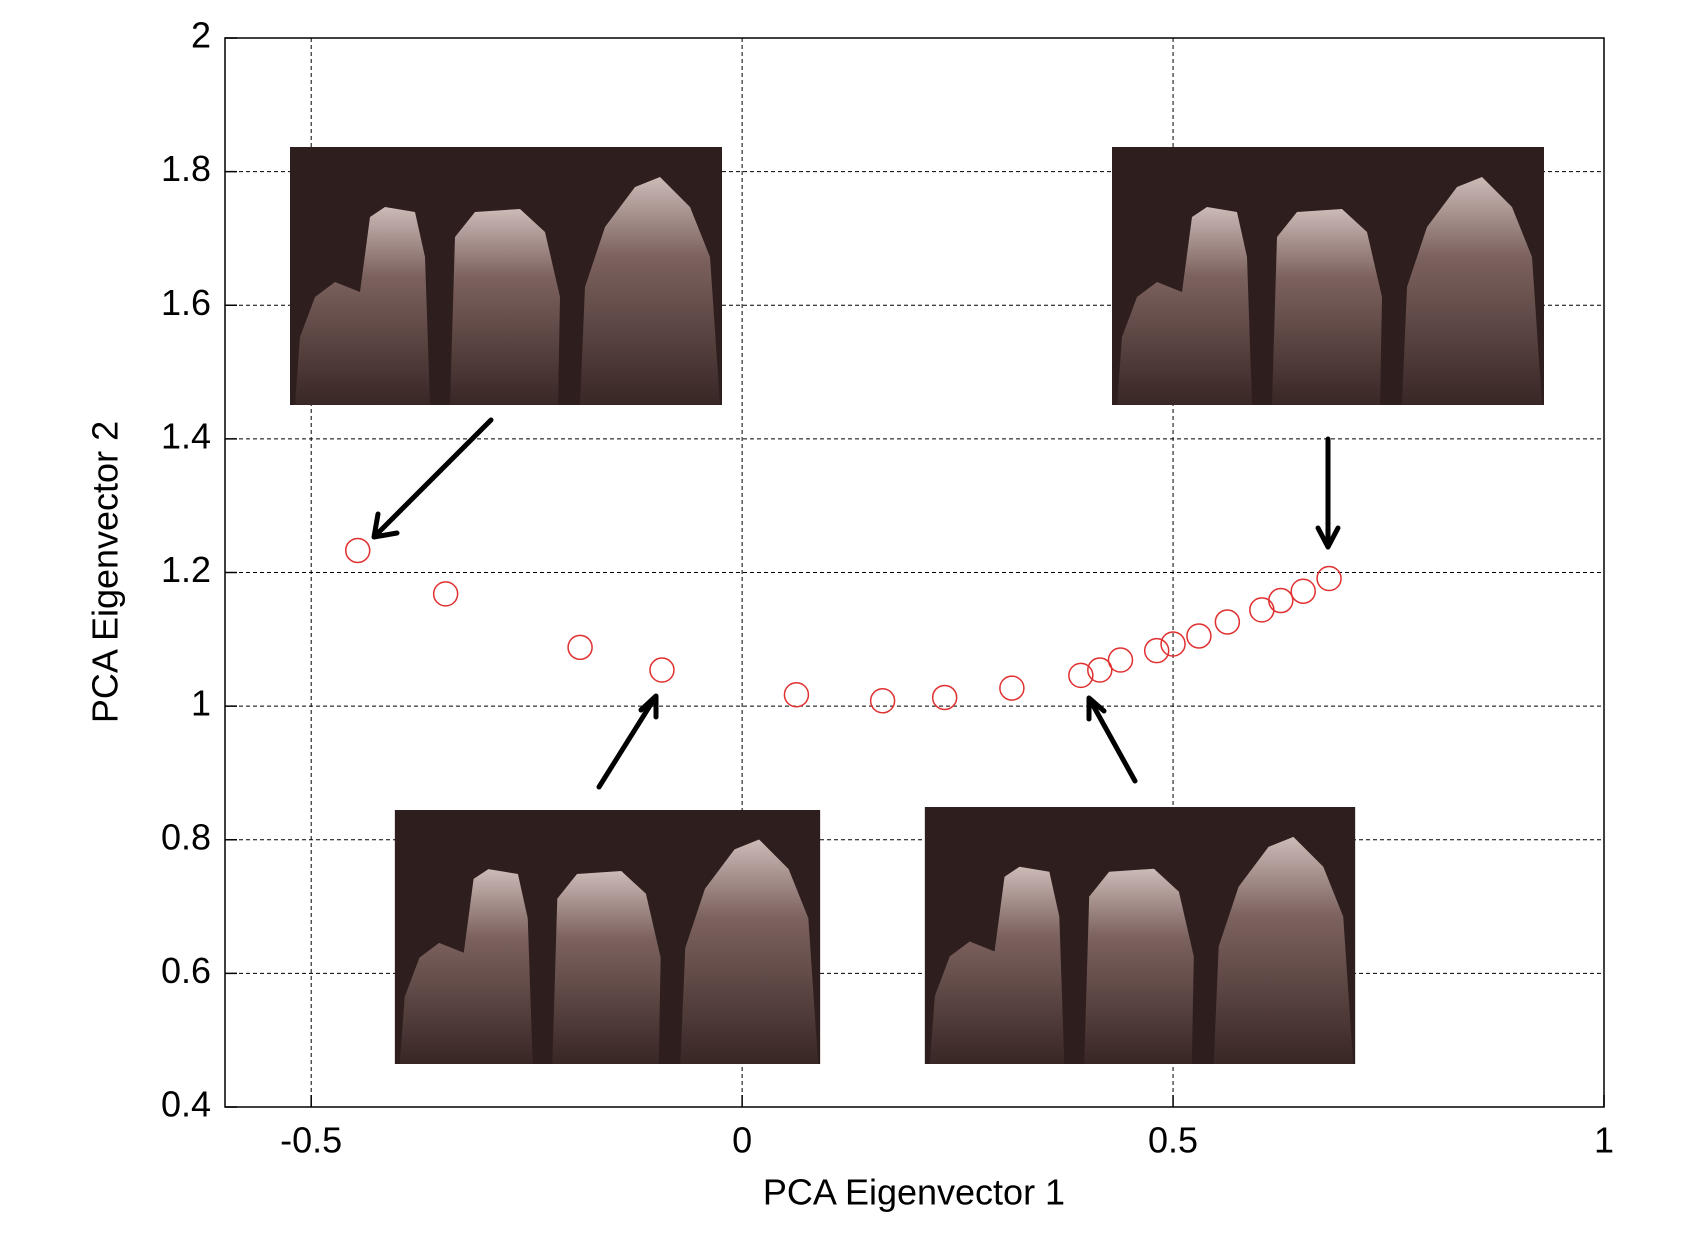 This screenshot has height=1233, width=1683. What do you see at coordinates (1604, 1140) in the screenshot?
I see `x-tick-label: 1` at bounding box center [1604, 1140].